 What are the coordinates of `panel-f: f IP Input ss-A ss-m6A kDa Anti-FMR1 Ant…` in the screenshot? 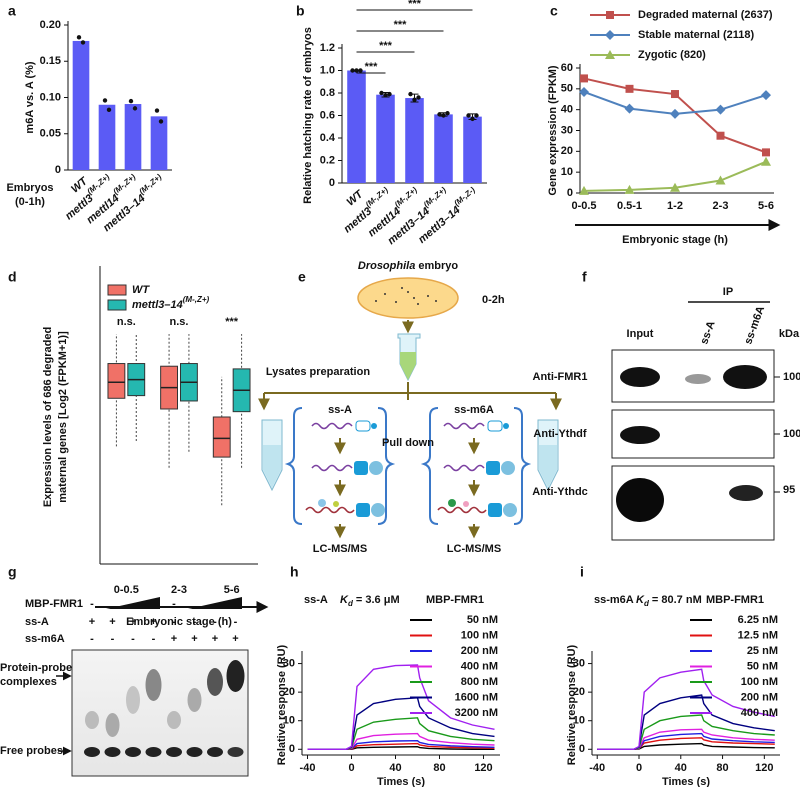 It's located at (666, 405).